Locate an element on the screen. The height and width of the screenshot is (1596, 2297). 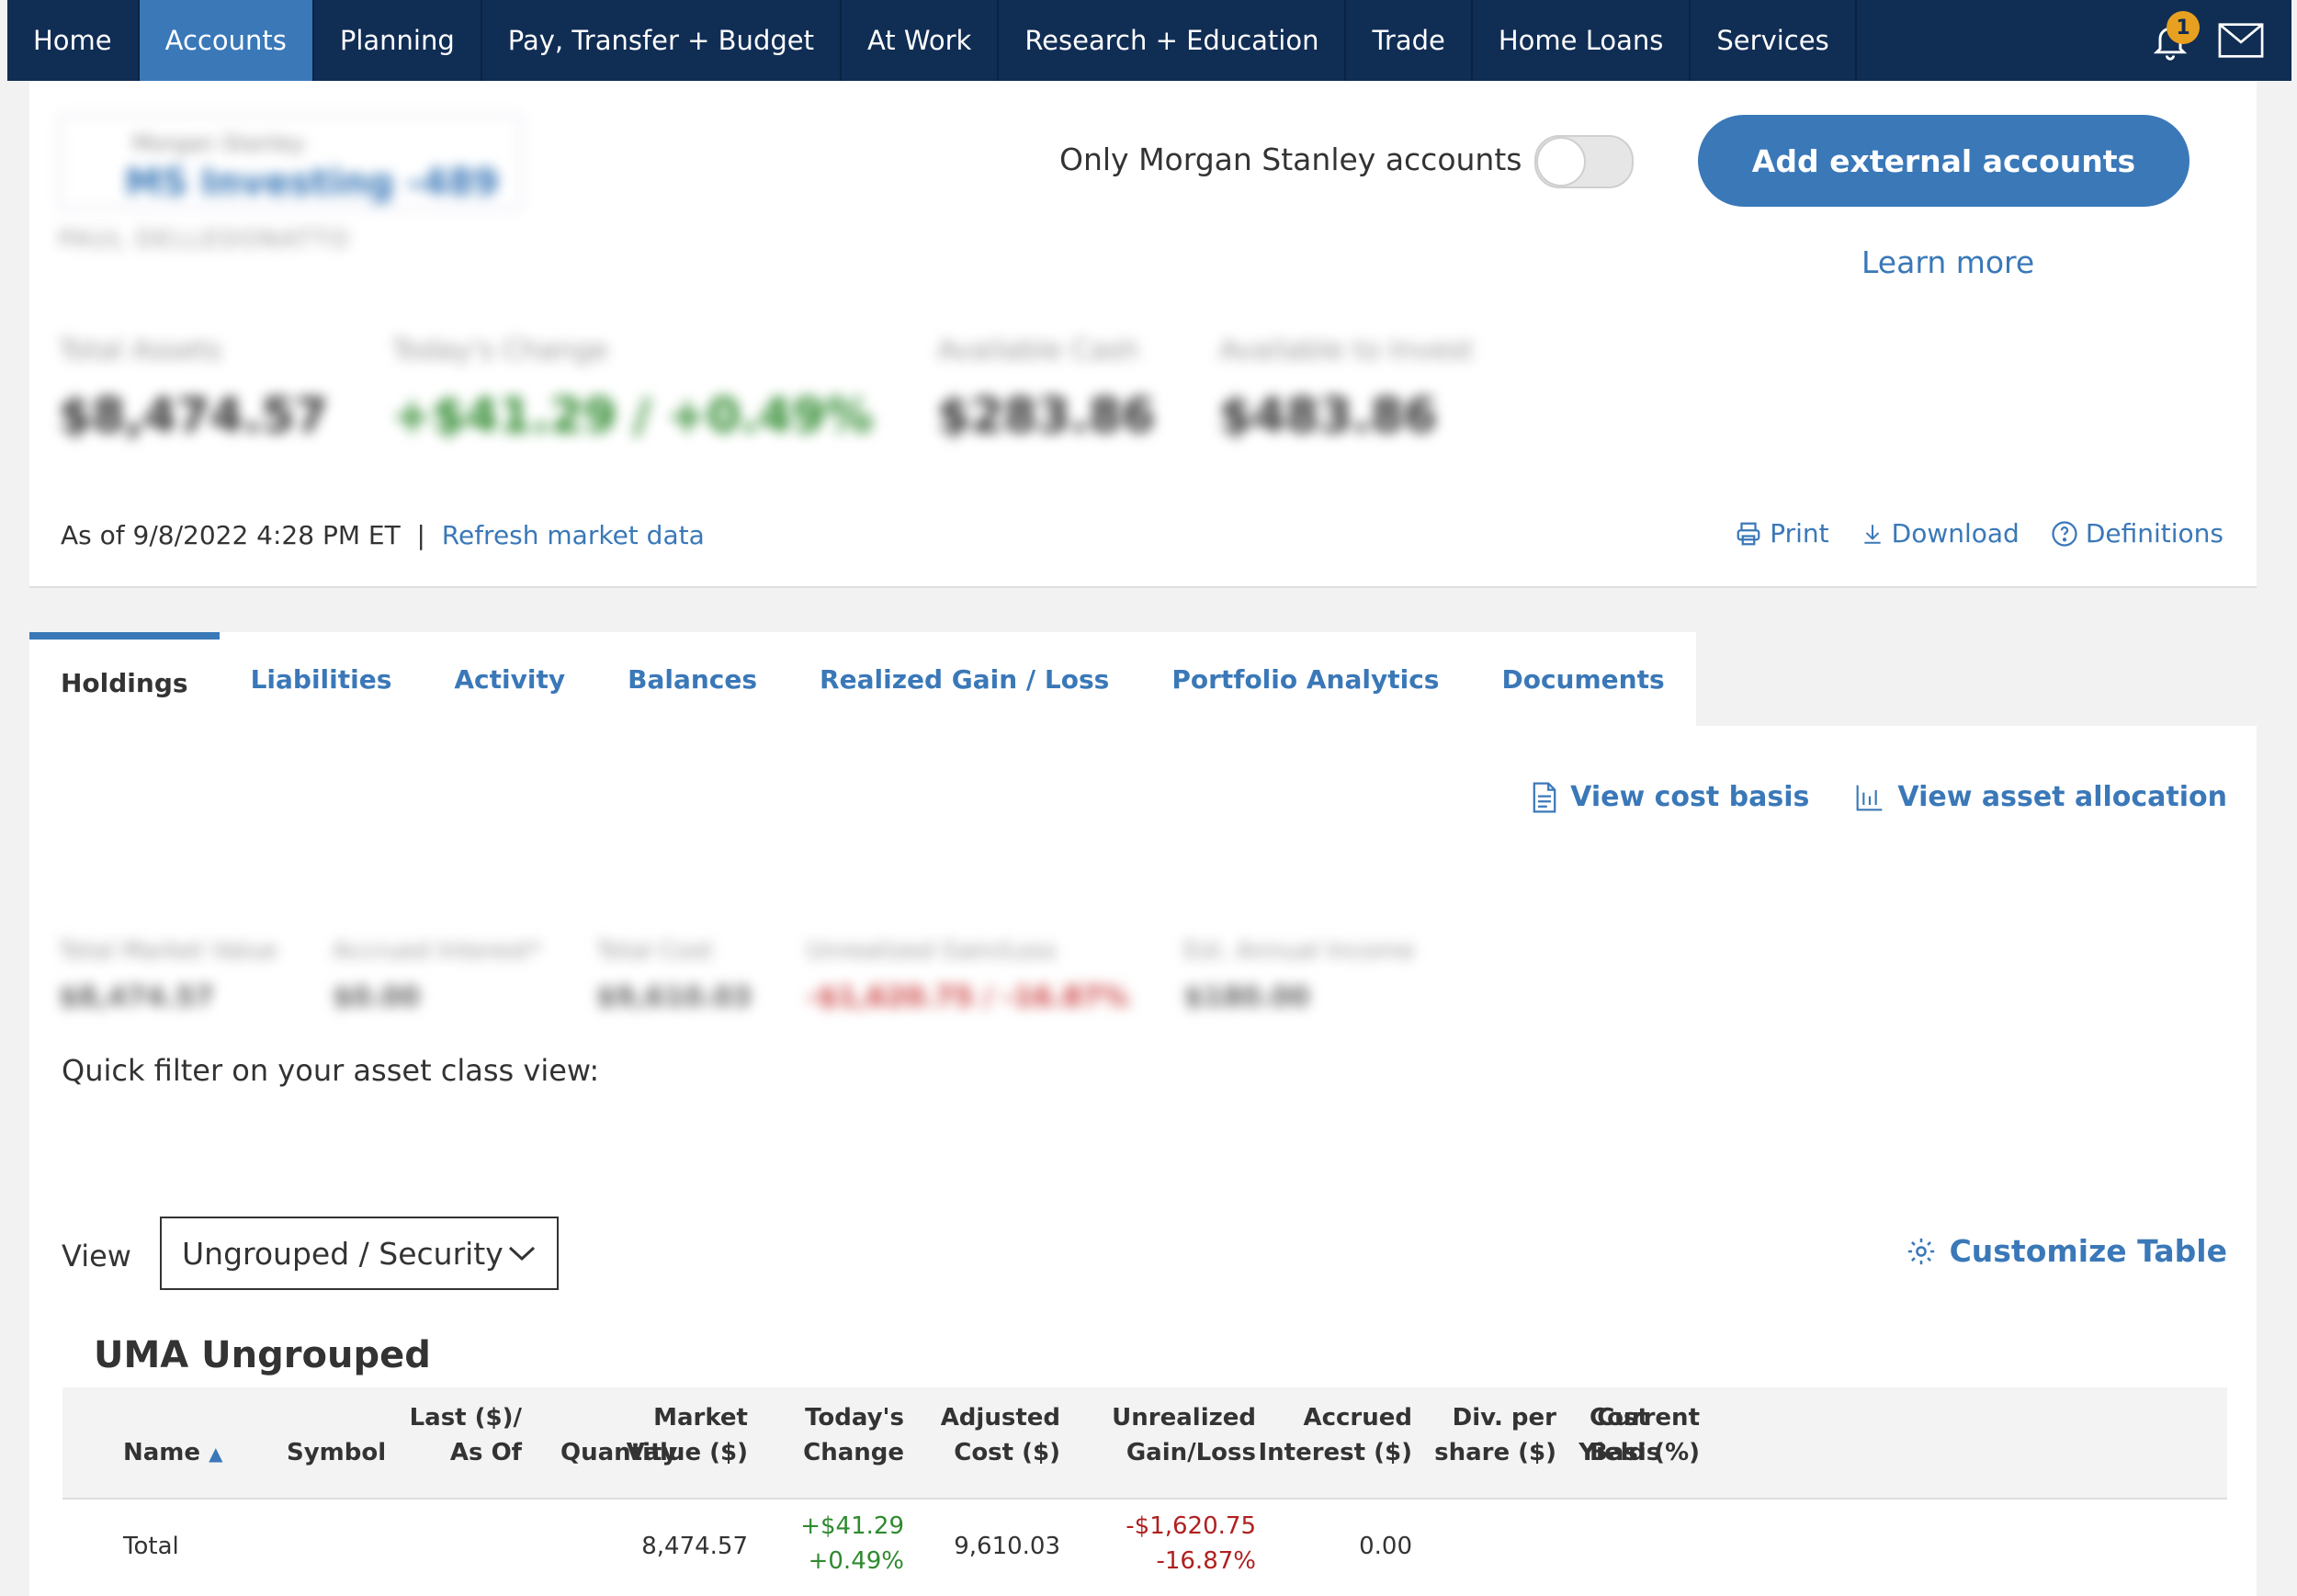
view-cost-basis-link: View cost basis is located at coordinates (1670, 797).